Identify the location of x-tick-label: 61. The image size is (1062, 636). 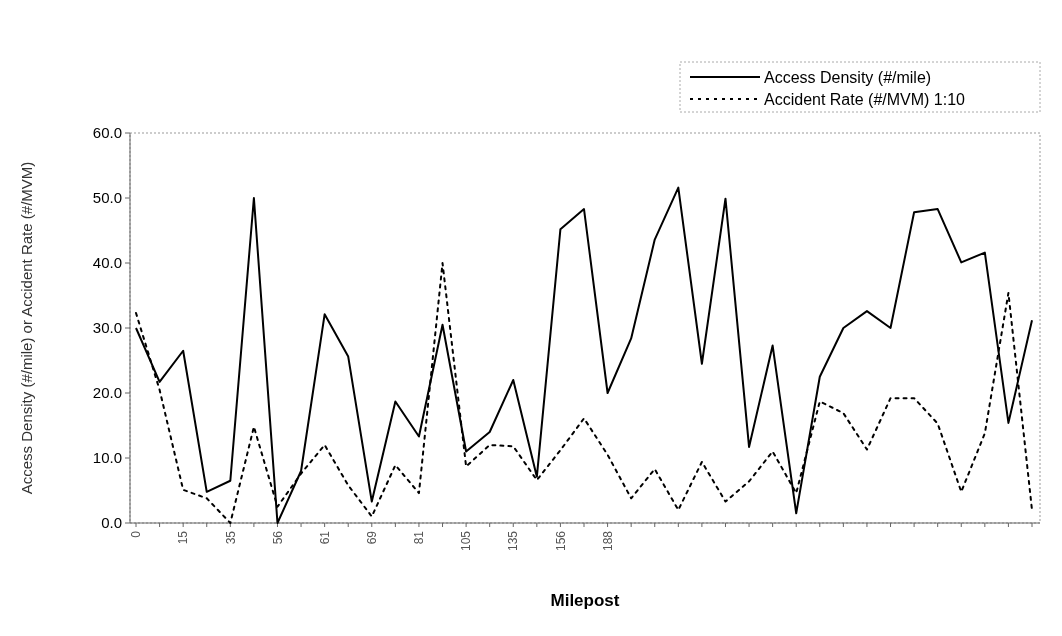
(324, 537).